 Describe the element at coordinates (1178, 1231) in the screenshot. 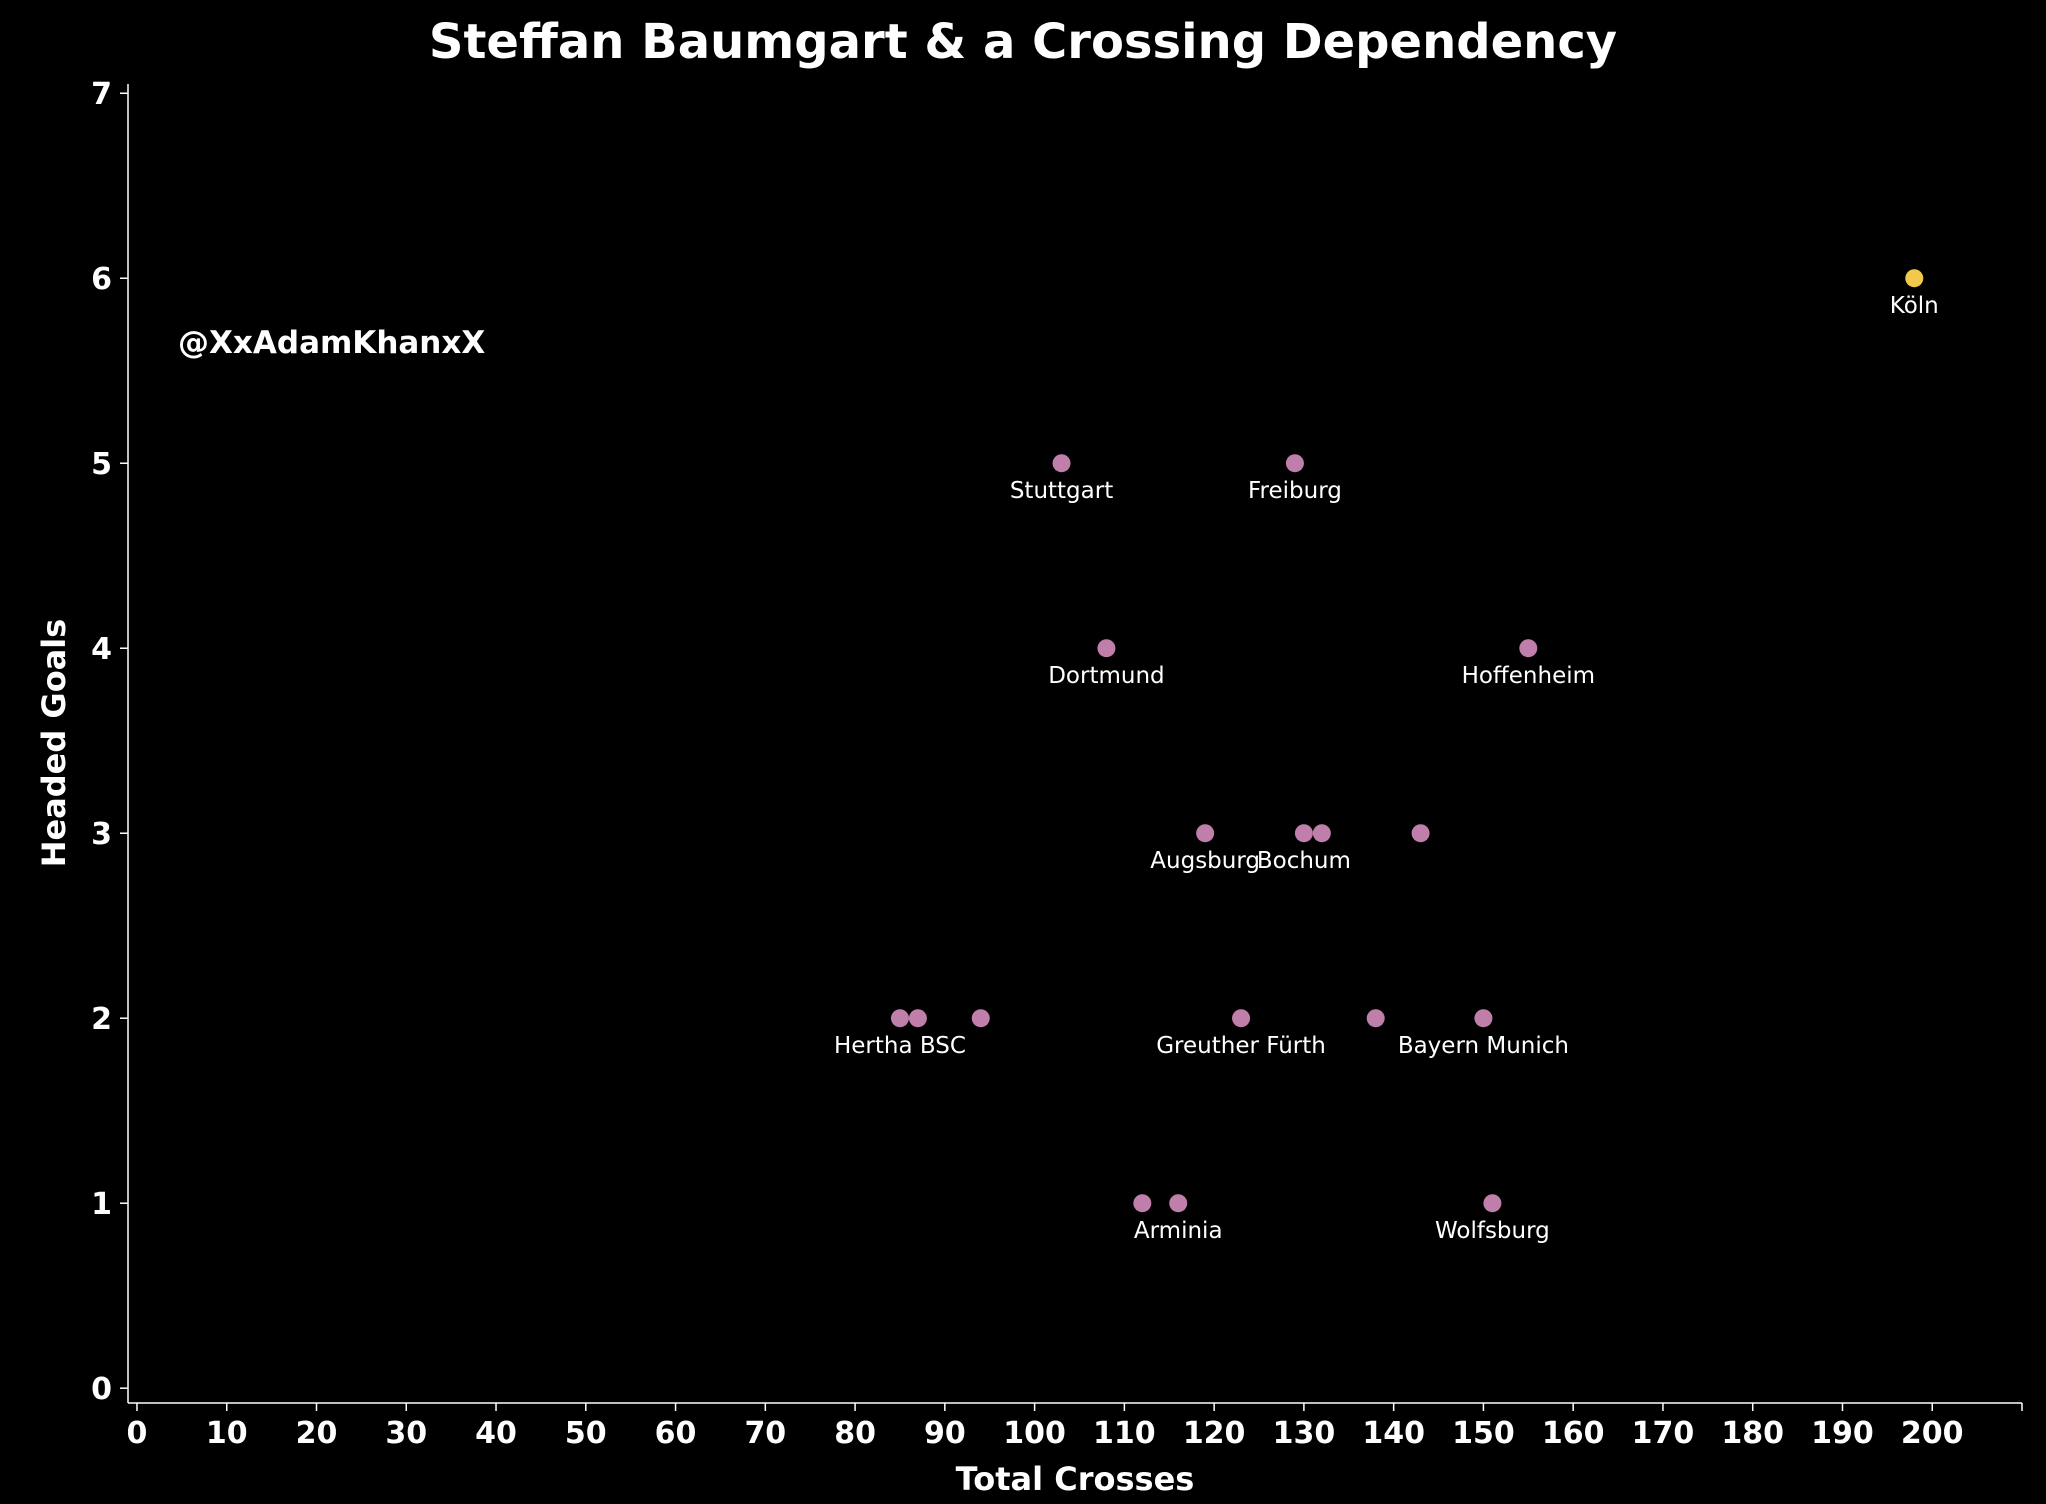

I see `point-label: Arminia` at that location.